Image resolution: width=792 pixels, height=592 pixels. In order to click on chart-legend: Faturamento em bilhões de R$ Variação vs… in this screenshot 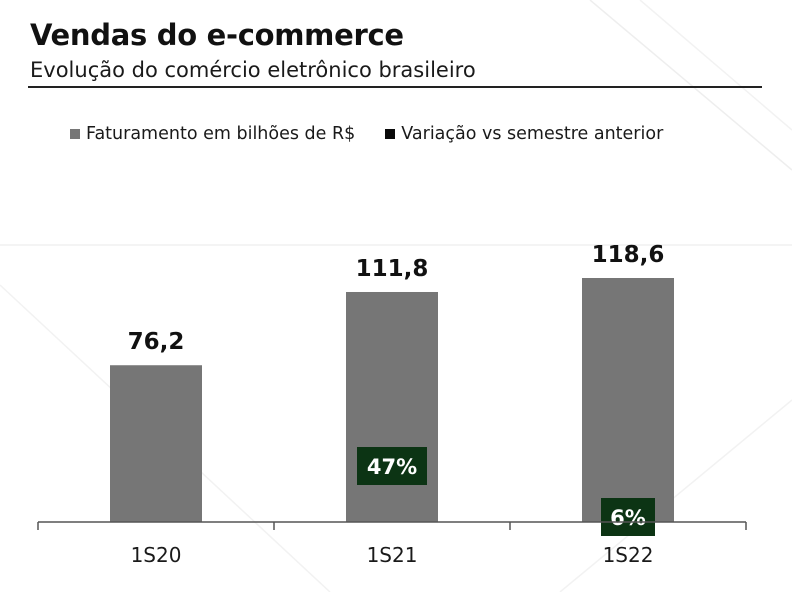, I will do `click(366, 134)`.